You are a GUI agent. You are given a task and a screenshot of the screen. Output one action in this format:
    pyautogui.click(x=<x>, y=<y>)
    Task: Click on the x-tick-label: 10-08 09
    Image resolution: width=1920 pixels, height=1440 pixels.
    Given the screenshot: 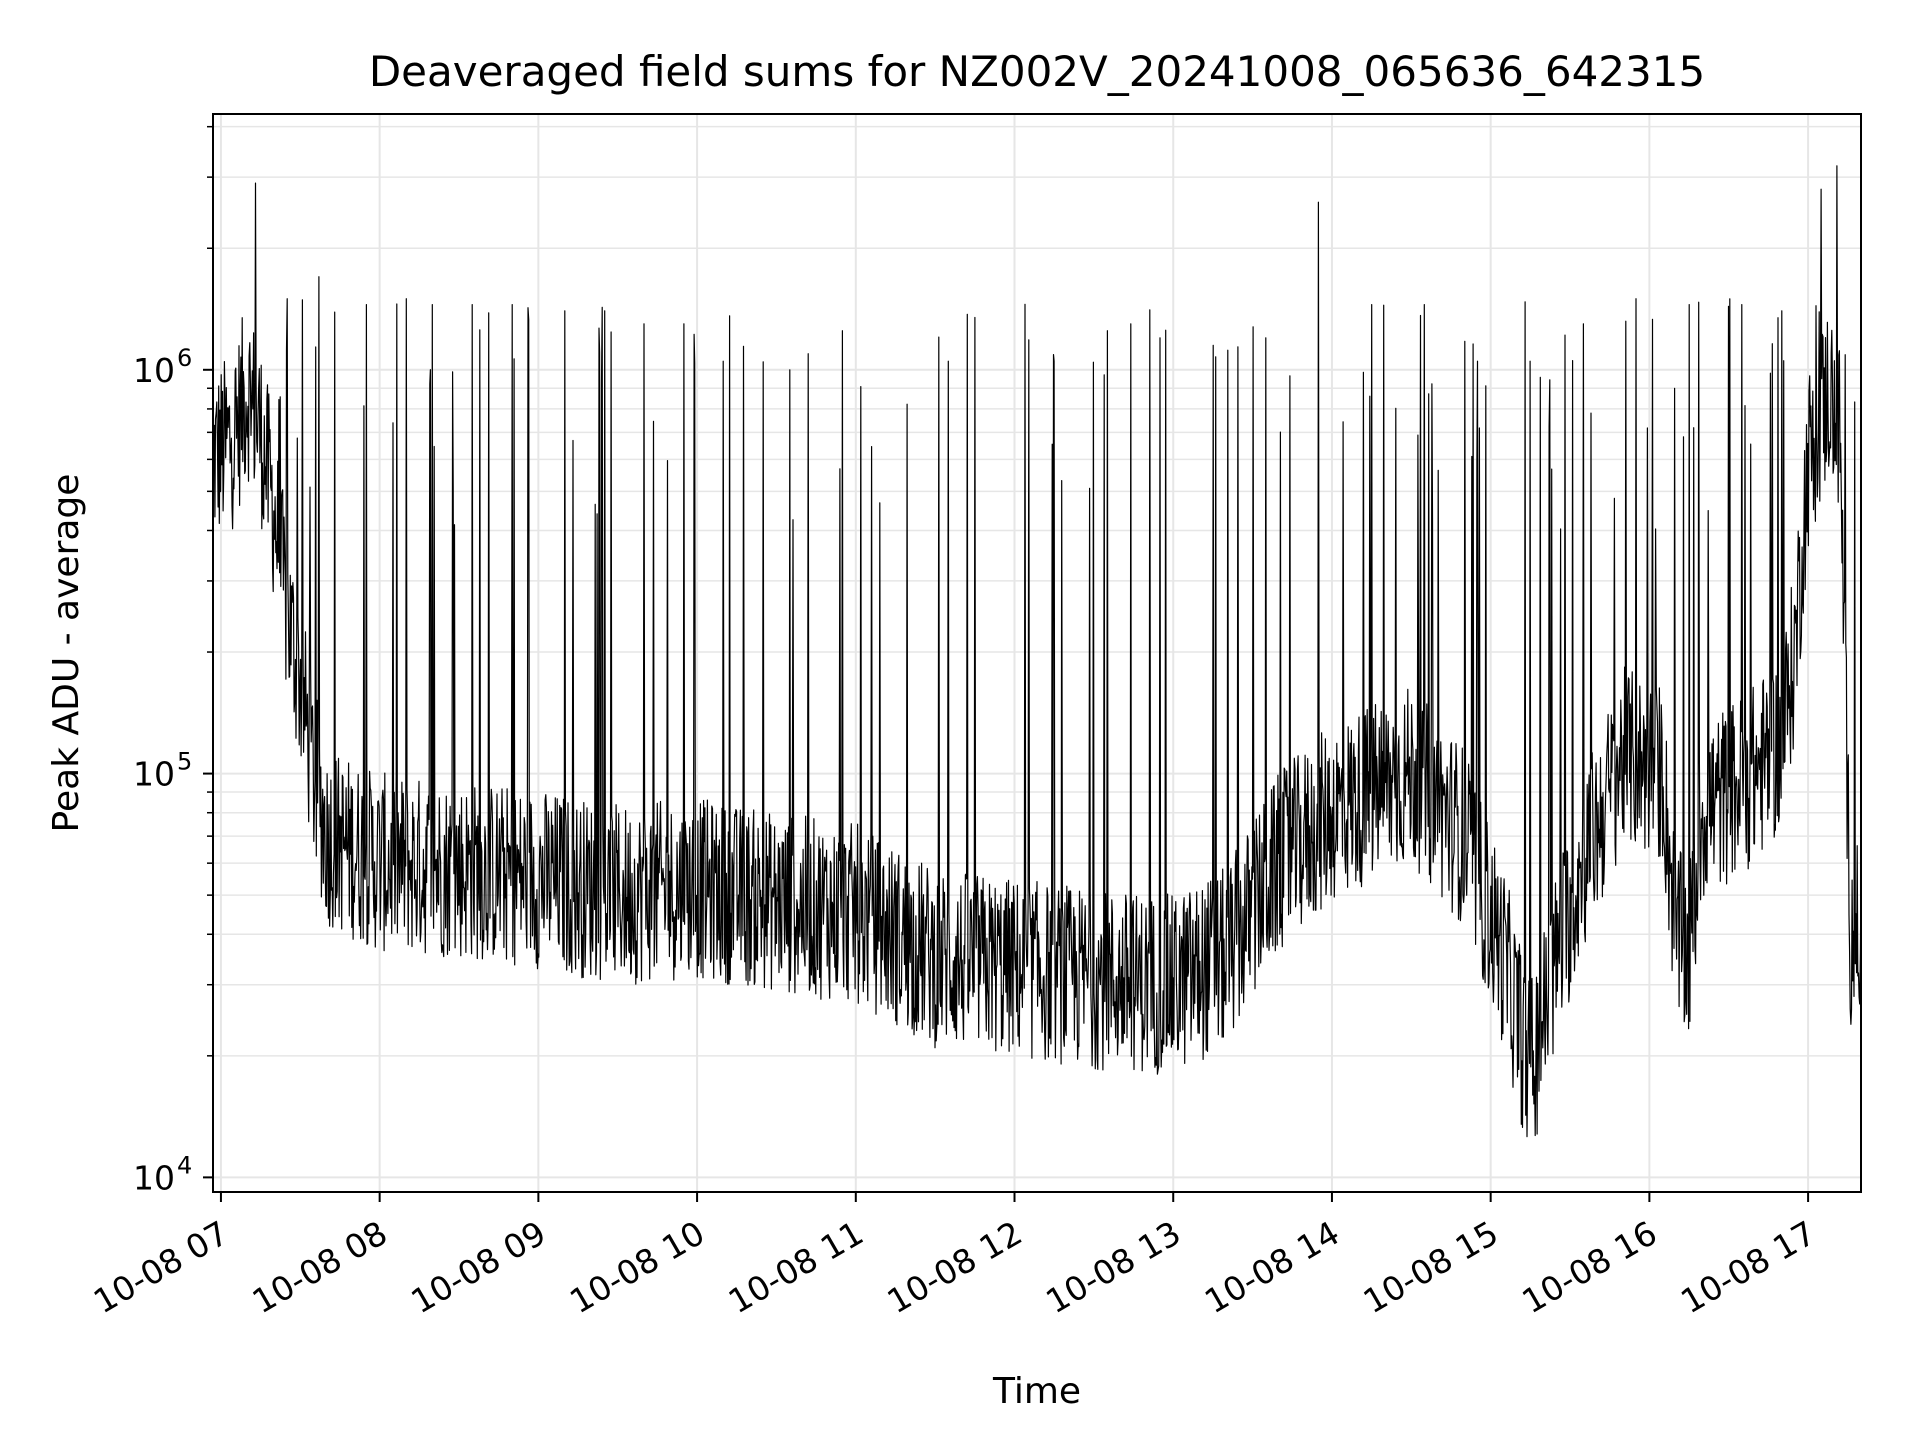 What is the action you would take?
    pyautogui.click(x=478, y=1267)
    